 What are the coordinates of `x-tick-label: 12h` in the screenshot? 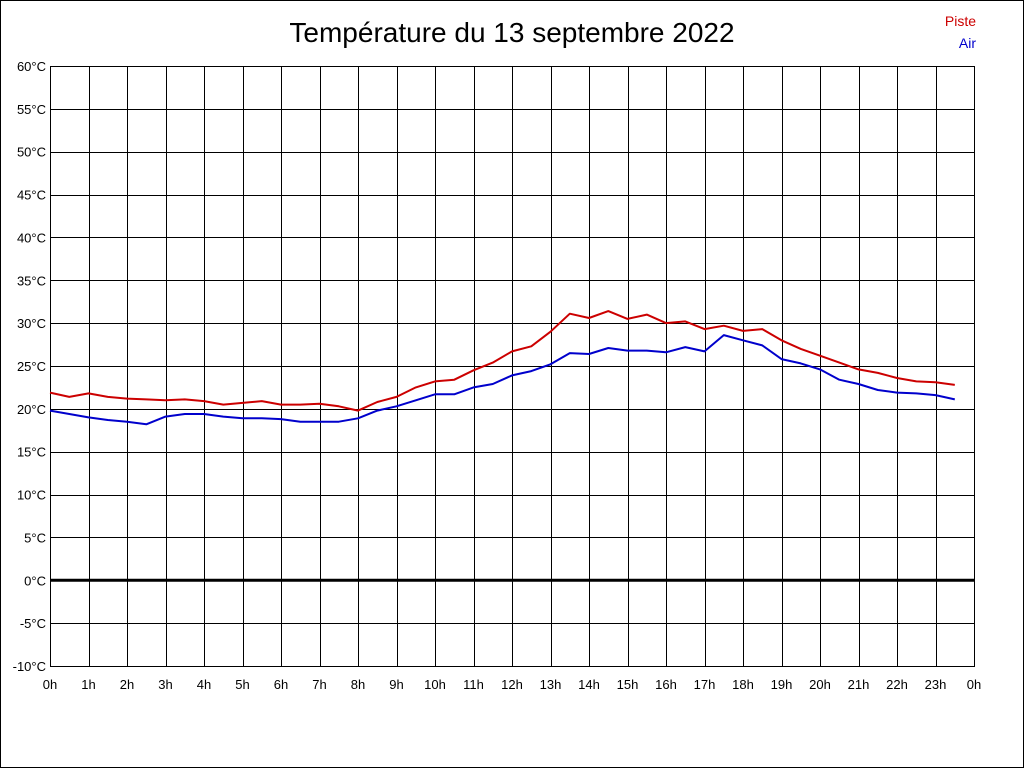 It's located at (512, 684).